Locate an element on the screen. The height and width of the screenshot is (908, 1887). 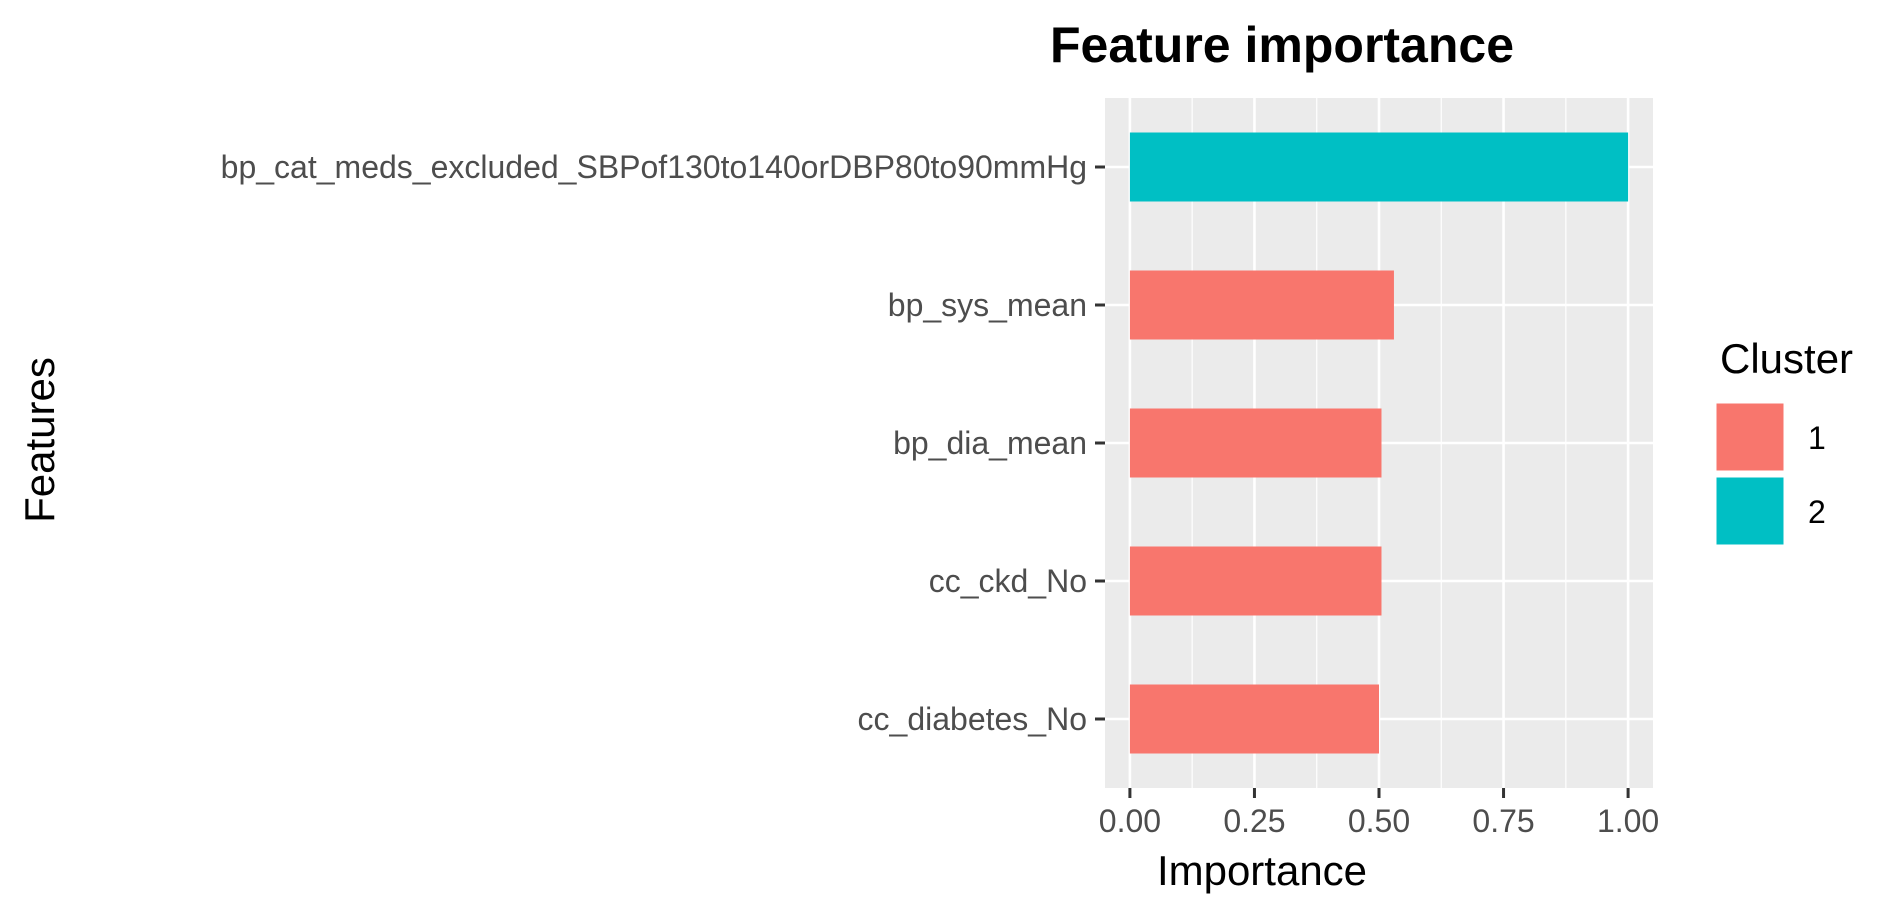
bar-bp-dia-mean is located at coordinates (1255, 443).